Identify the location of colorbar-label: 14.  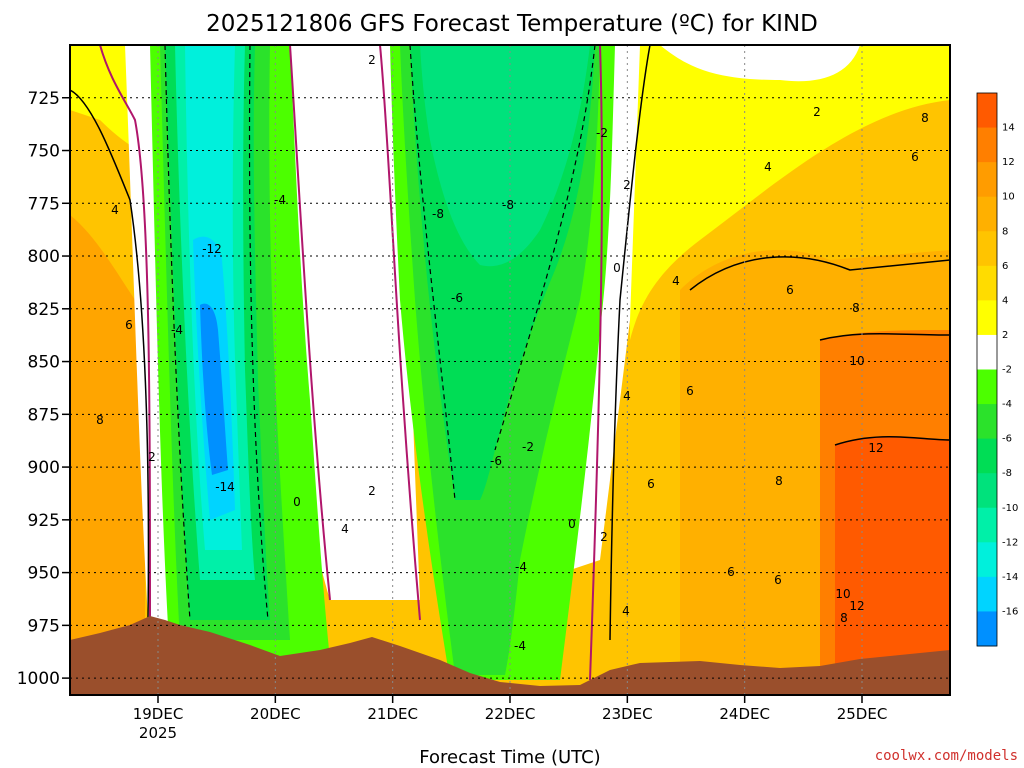
(1008, 128).